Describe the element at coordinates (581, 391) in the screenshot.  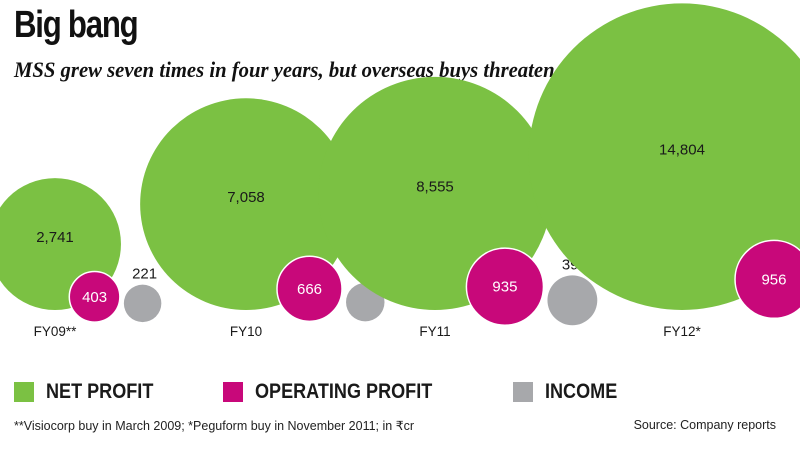
I see `legend-label-income: INCOME` at that location.